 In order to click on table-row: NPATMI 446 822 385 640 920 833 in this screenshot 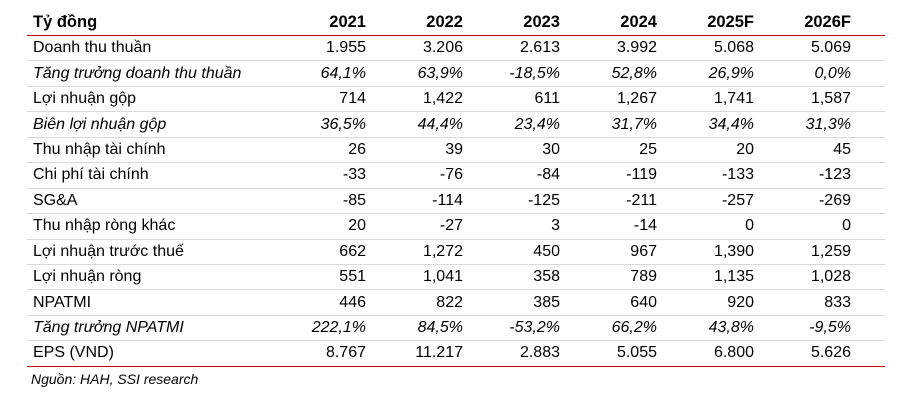, I will do `click(456, 303)`.